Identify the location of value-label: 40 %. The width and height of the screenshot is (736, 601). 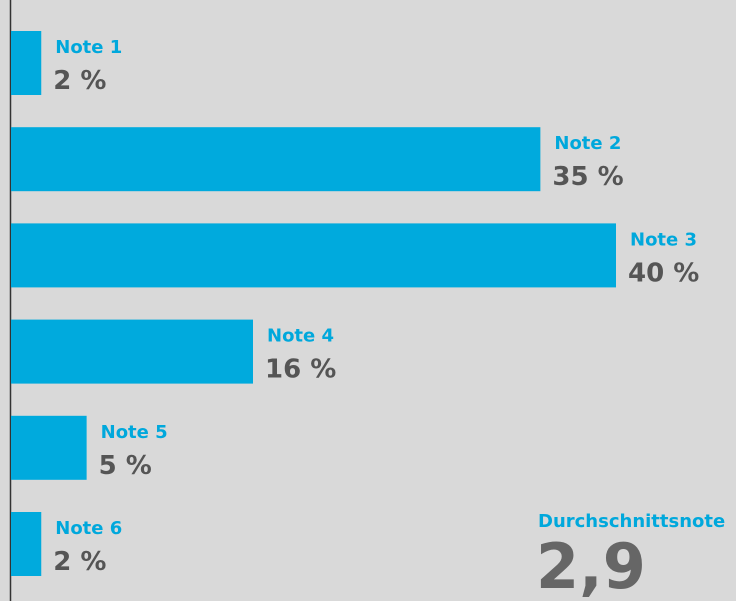
(663, 273).